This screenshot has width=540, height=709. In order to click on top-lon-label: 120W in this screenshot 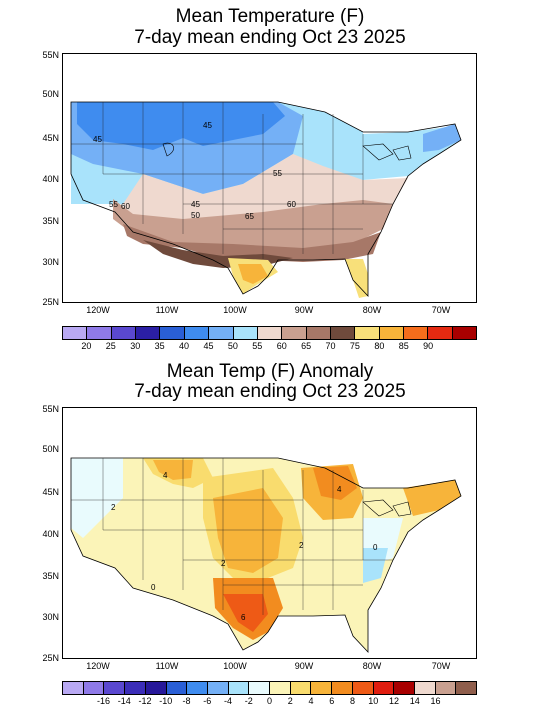, I will do `click(98, 310)`.